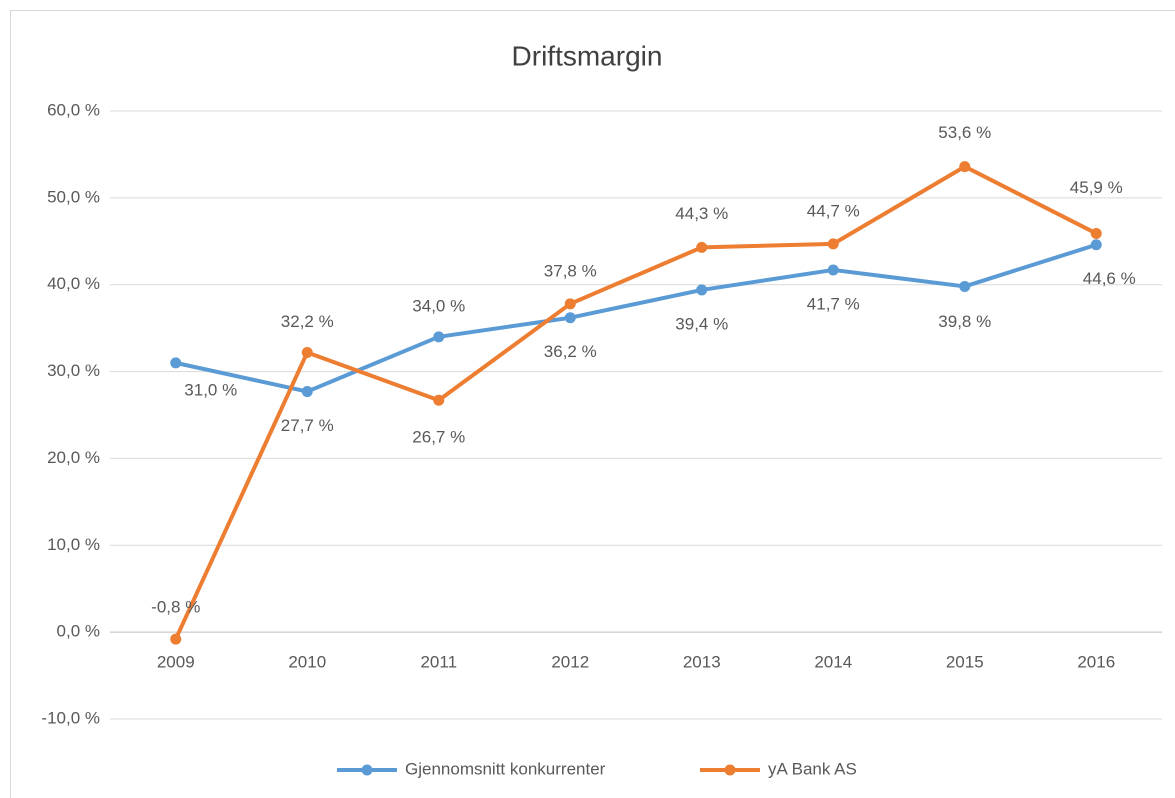 This screenshot has height=798, width=1175. I want to click on y-tick-label: -10,0 %, so click(70, 717).